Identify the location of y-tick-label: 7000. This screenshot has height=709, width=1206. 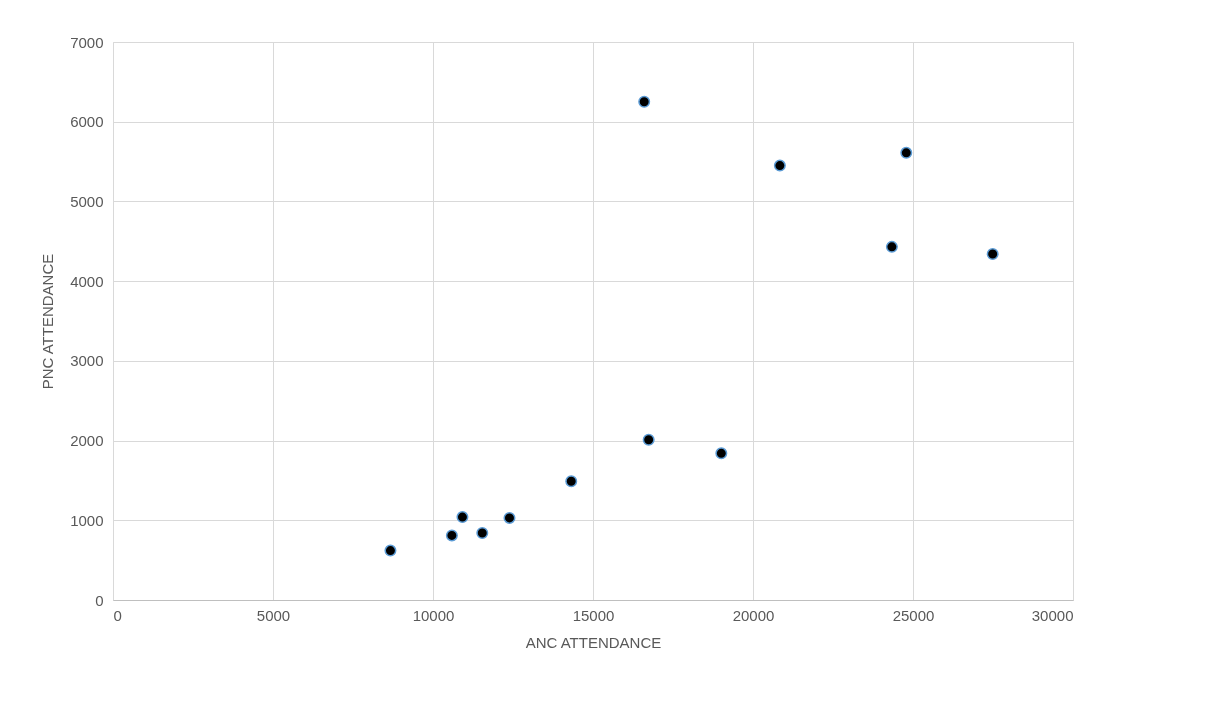
(87, 42).